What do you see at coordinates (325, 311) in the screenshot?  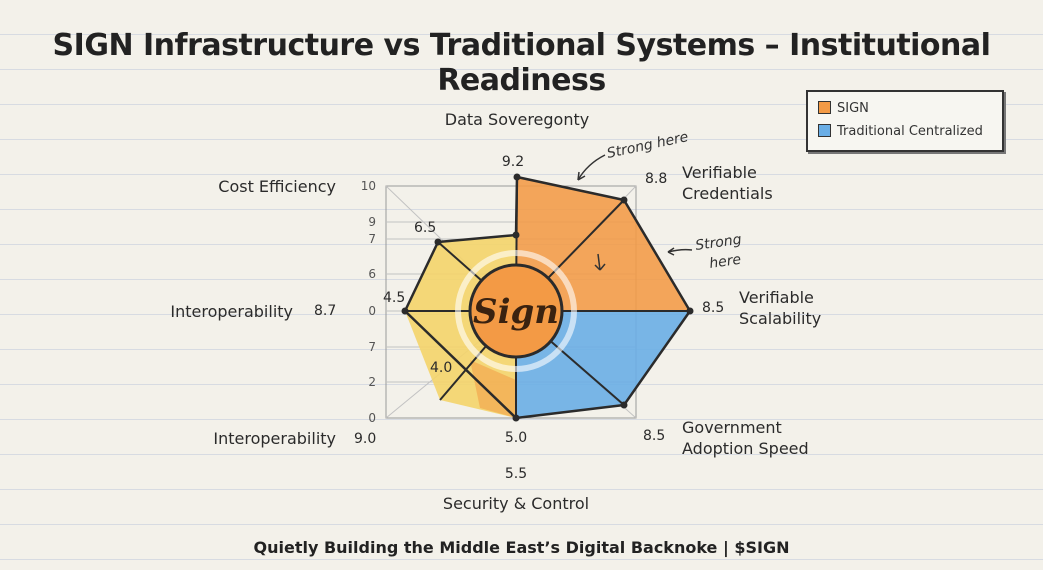 I see `value-interop: 8.7` at bounding box center [325, 311].